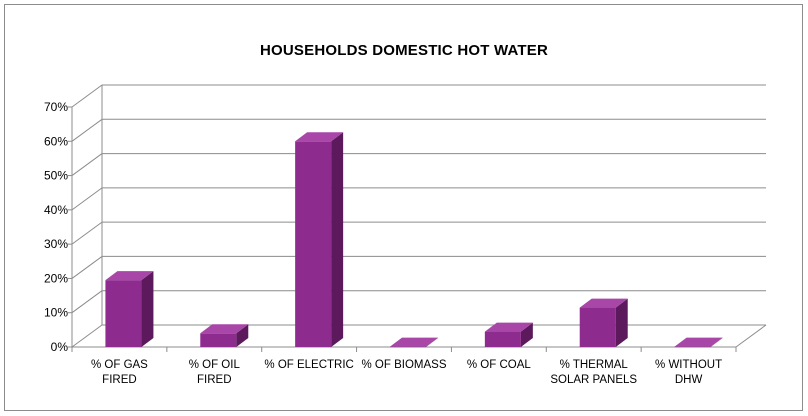 The width and height of the screenshot is (808, 416). Describe the element at coordinates (56, 141) in the screenshot. I see `y-tick-label: 60%` at that location.